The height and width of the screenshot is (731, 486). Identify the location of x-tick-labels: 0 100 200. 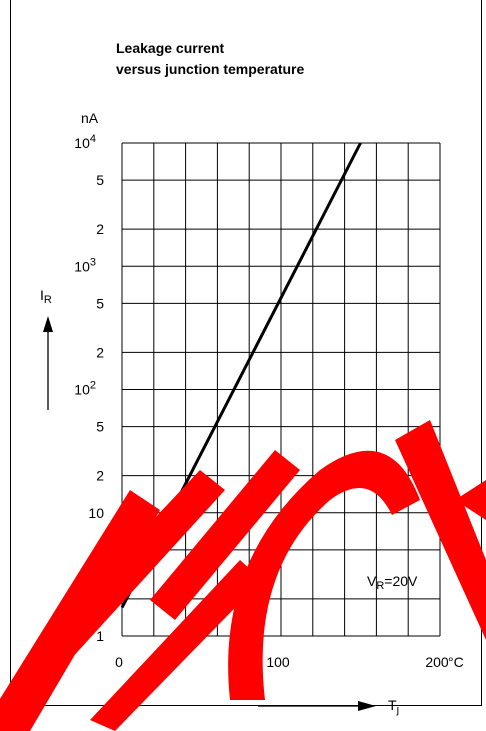
(282, 662).